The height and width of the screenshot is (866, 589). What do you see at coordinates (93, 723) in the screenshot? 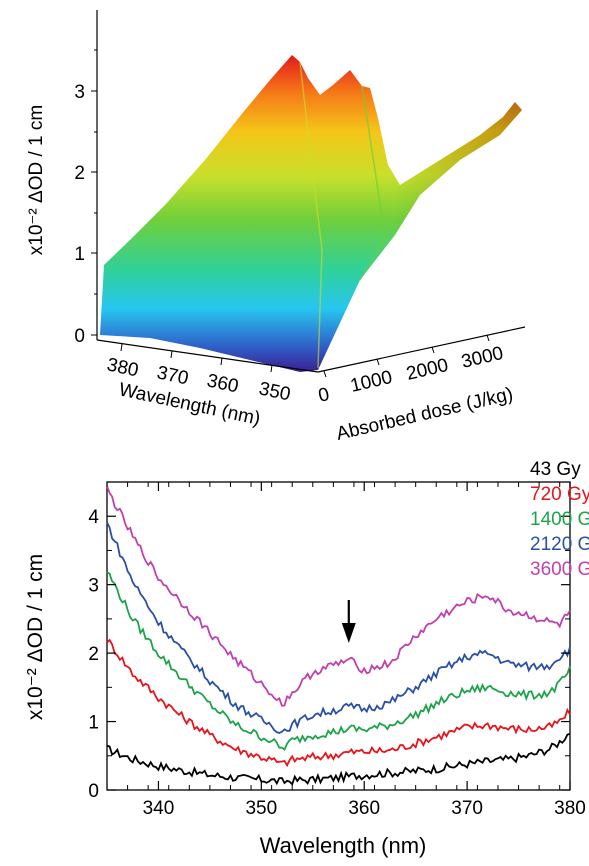
I see `y-tick-label: 1` at bounding box center [93, 723].